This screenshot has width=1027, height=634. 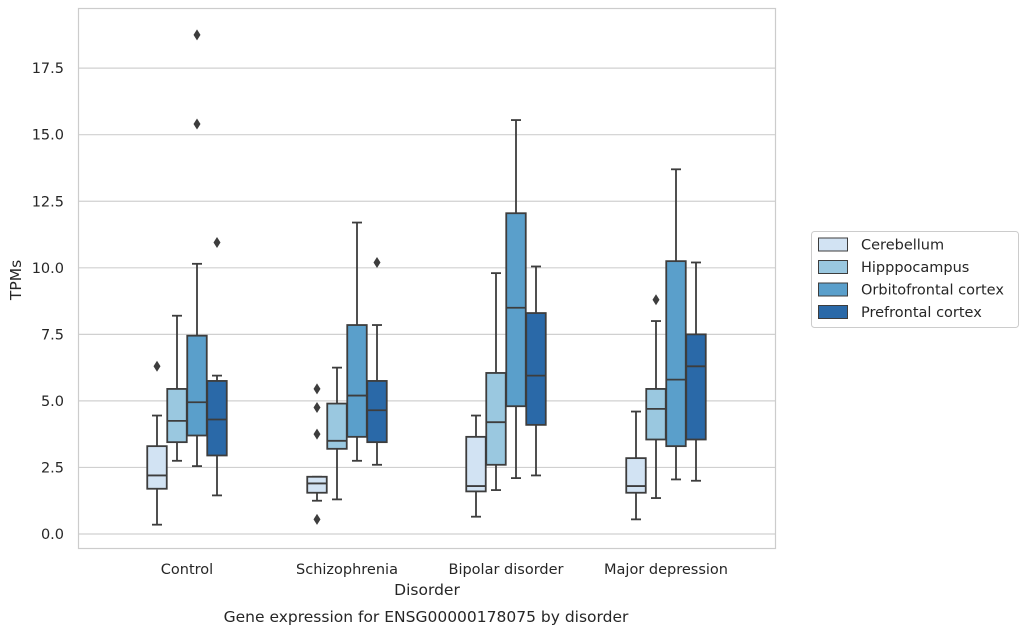 I want to click on y-tick-label: 0.0, so click(x=52, y=535).